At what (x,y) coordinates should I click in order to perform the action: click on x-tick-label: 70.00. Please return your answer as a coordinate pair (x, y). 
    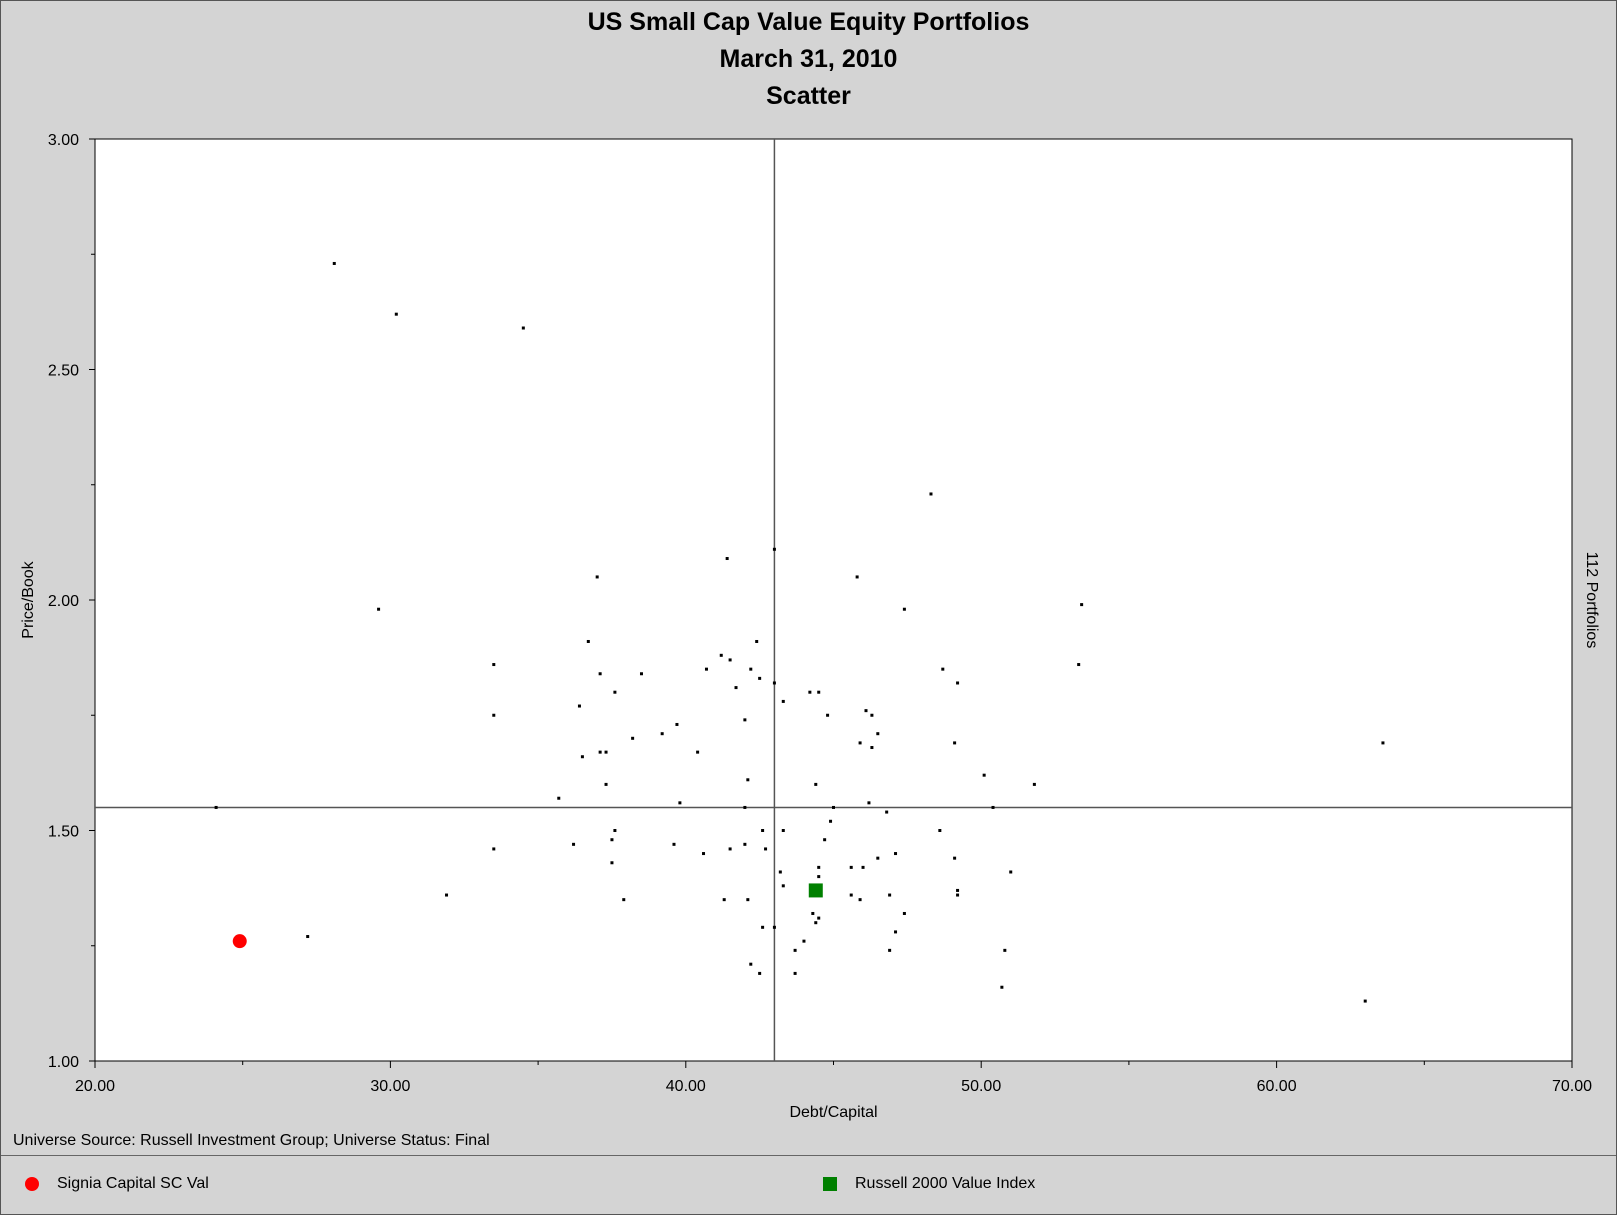
    Looking at the image, I should click on (1572, 1086).